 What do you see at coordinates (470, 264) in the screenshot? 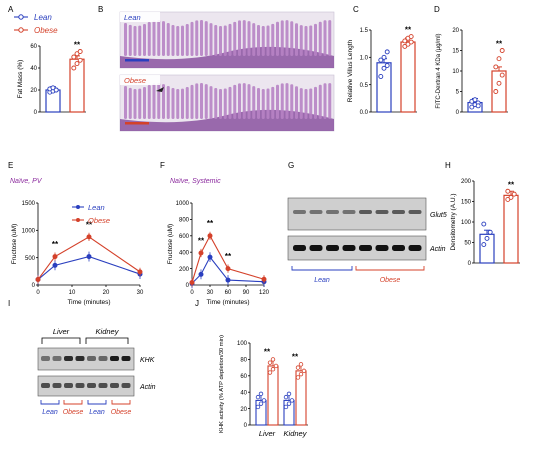
I see `panel-H-y-tick-label: 0` at bounding box center [470, 264].